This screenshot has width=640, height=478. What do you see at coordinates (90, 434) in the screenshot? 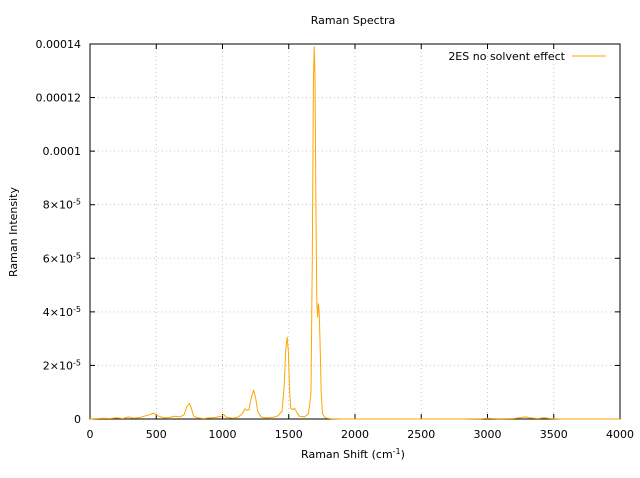
I see `x-tick-label: 0` at bounding box center [90, 434].